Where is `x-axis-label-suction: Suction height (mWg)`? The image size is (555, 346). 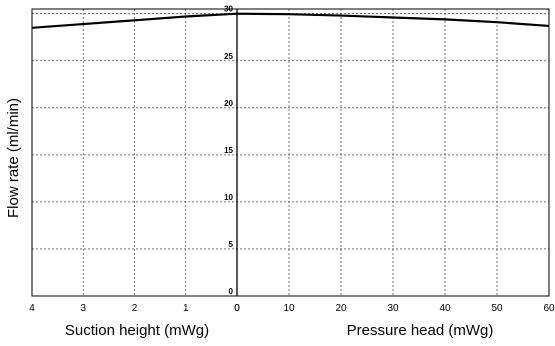 x-axis-label-suction: Suction height (mWg) is located at coordinates (137, 330).